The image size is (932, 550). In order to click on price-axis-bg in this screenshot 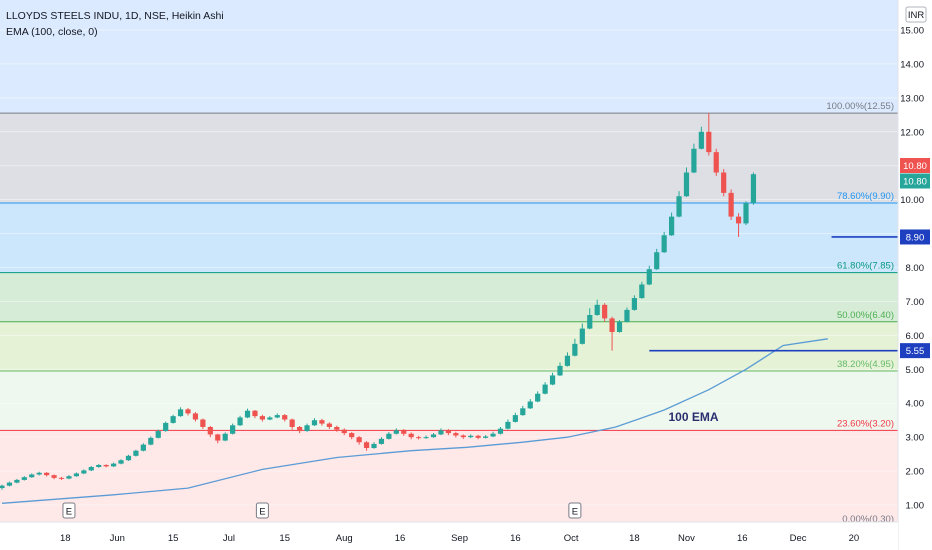, I will do `click(915, 275)`.